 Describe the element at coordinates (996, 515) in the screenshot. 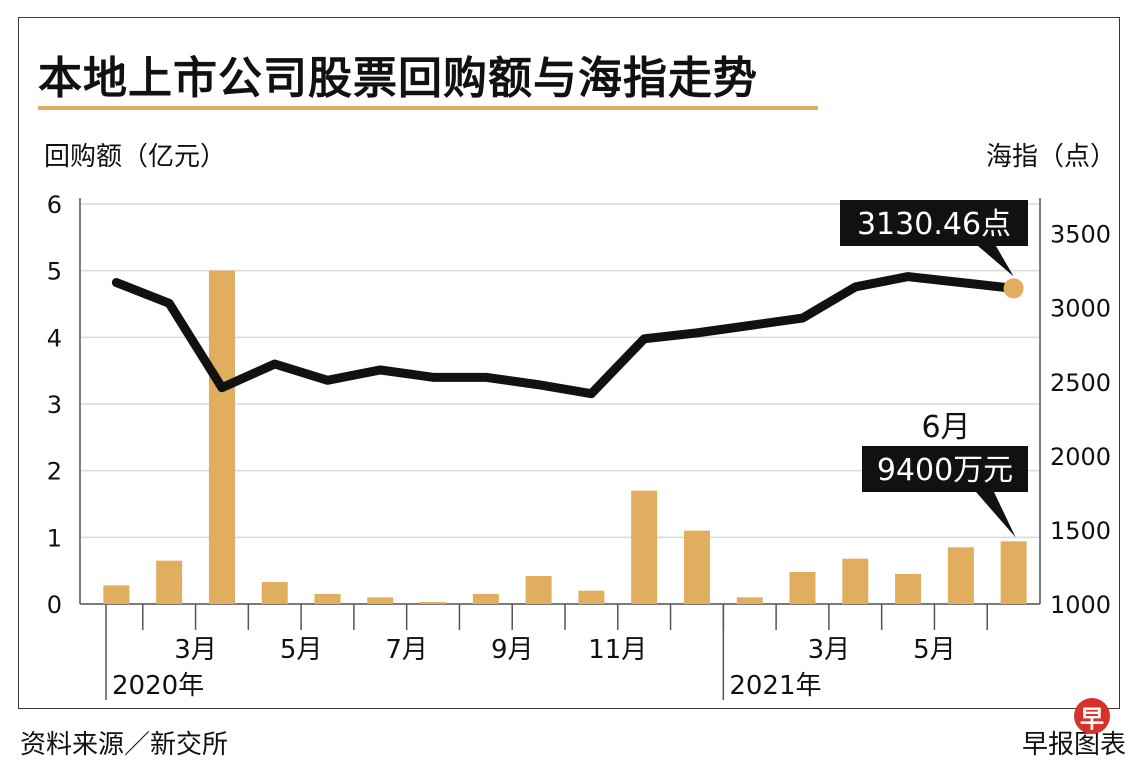

I see `bar-callout-pointer` at that location.